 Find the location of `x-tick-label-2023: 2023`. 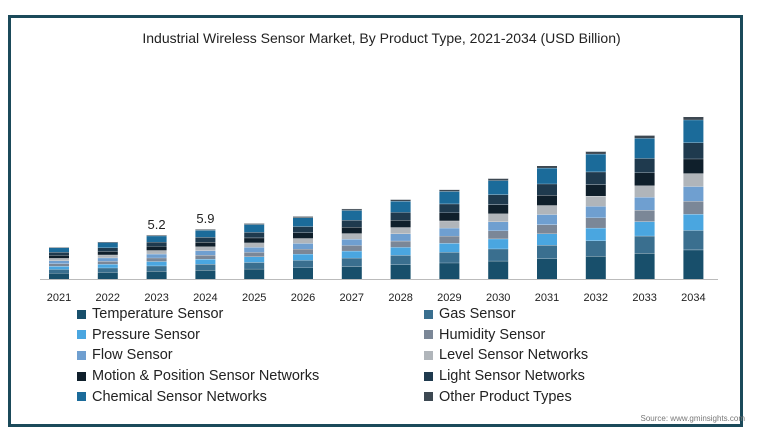

x-tick-label-2023: 2023 is located at coordinates (156, 298).